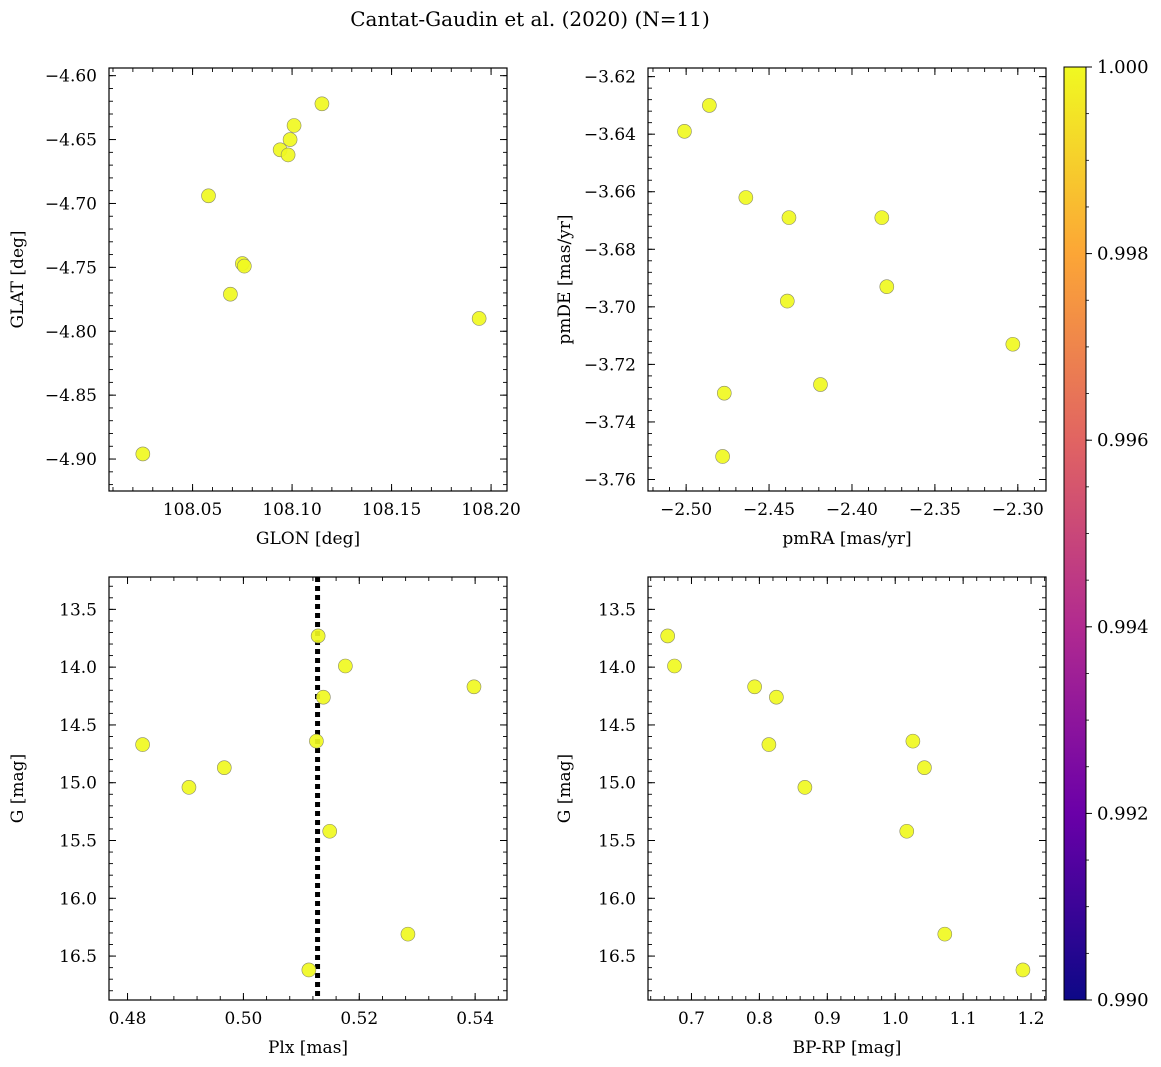 The height and width of the screenshot is (1067, 1161). I want to click on figure-title: Cantat-Gaudin et al. (2020) (N=11), so click(530, 19).